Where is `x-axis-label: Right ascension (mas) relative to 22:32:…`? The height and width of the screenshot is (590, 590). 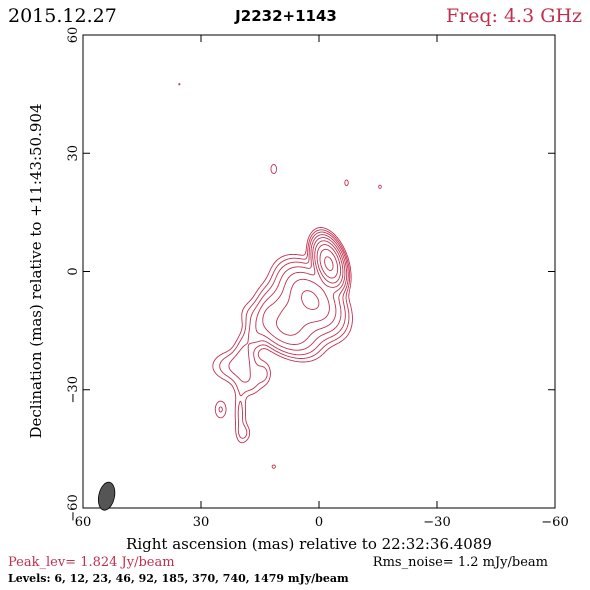 x-axis-label: Right ascension (mas) relative to 22:32:… is located at coordinates (309, 544).